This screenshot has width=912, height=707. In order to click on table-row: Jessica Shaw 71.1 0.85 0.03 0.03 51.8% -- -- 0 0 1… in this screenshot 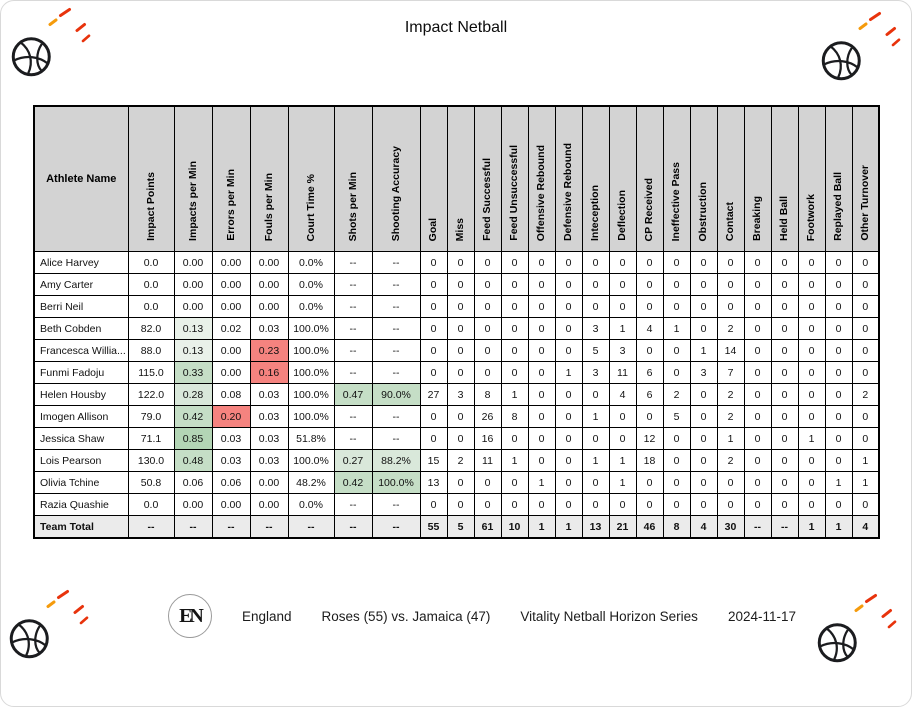, I will do `click(456, 438)`.